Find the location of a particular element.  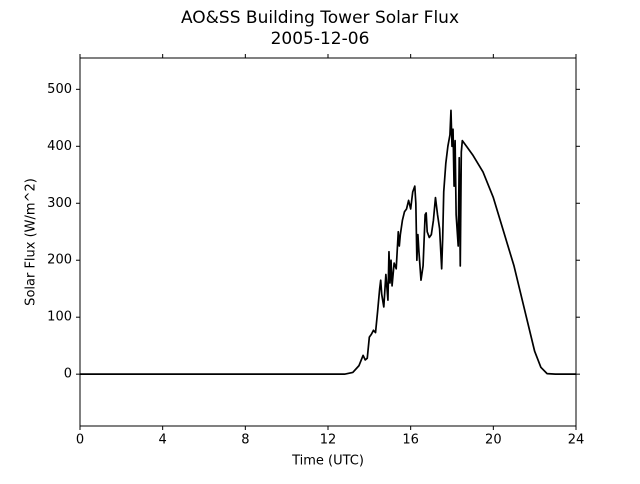

chart-subtitle: 2005-12-06 is located at coordinates (320, 39).